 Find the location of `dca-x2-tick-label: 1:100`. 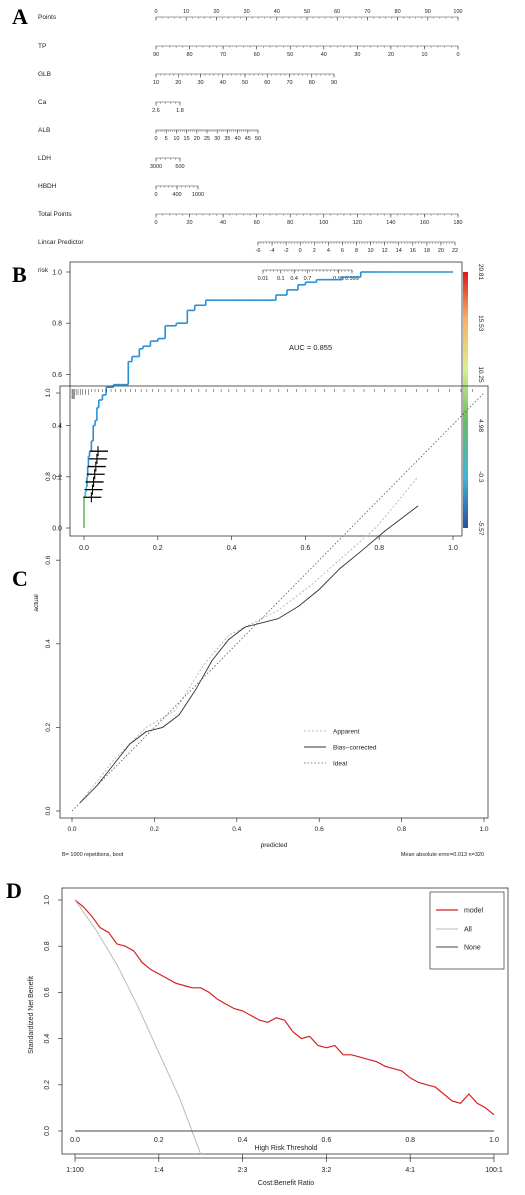

dca-x2-tick-label: 1:100 is located at coordinates (75, 1170).